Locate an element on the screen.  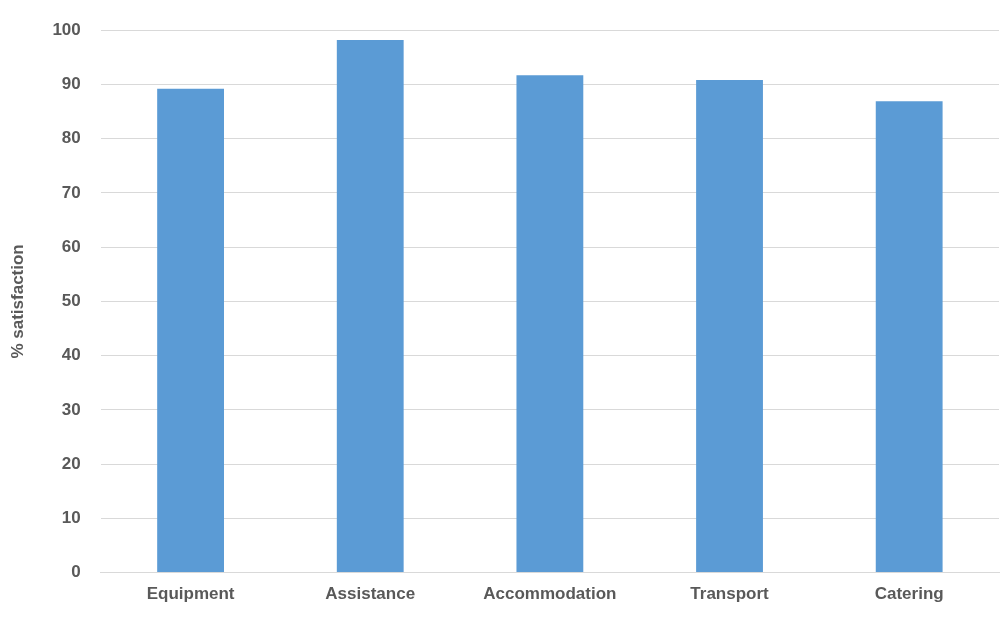
y-tick-label: 100 is located at coordinates (66, 29).